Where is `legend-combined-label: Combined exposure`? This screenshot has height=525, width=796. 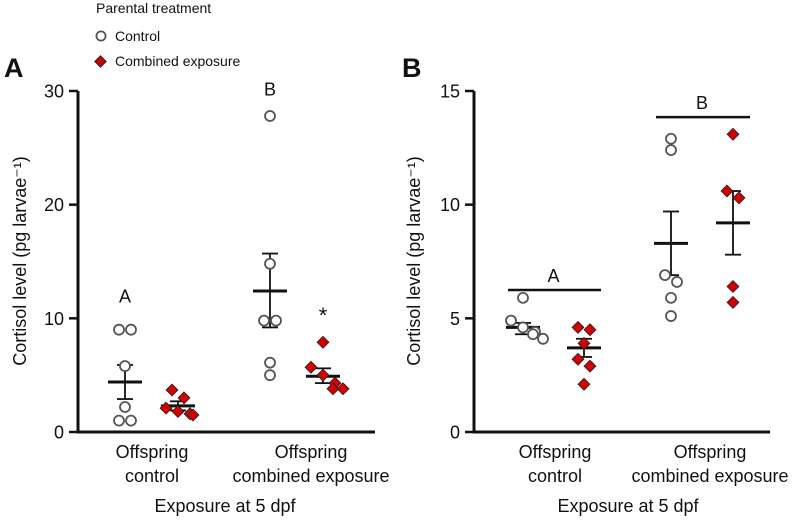
legend-combined-label: Combined exposure is located at coordinates (178, 61).